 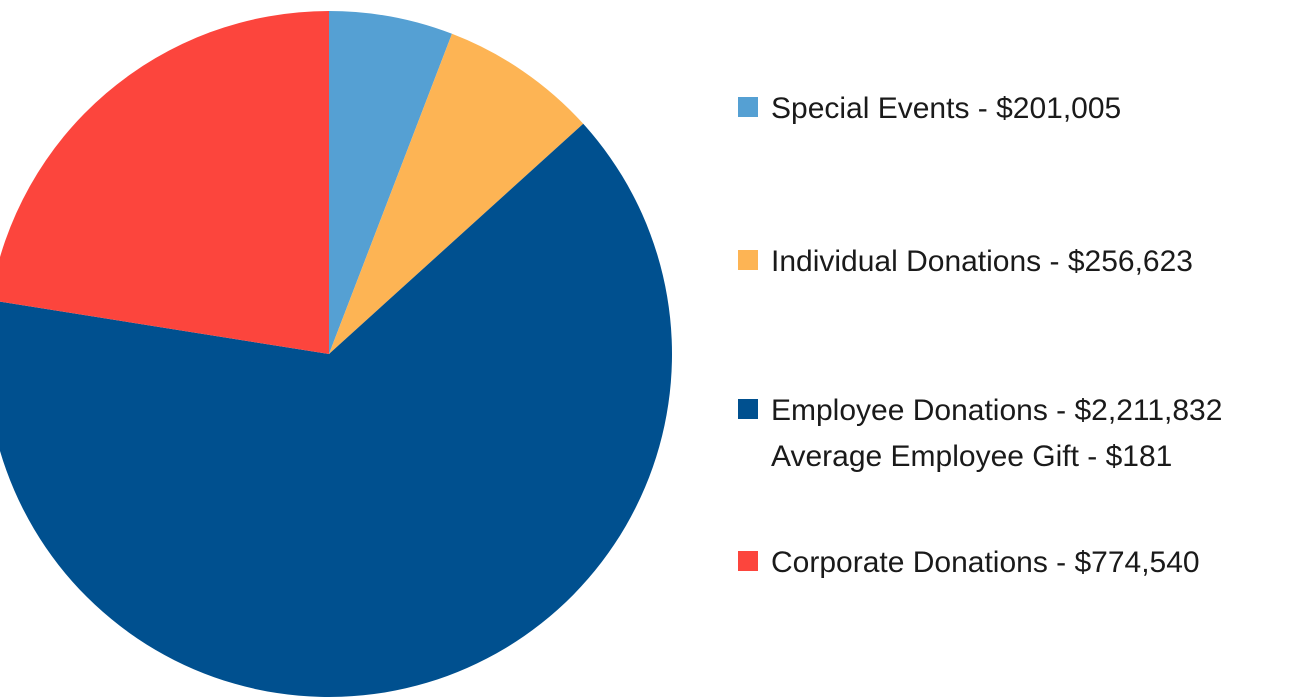 I want to click on legend-swatch-special-events, so click(x=748, y=107).